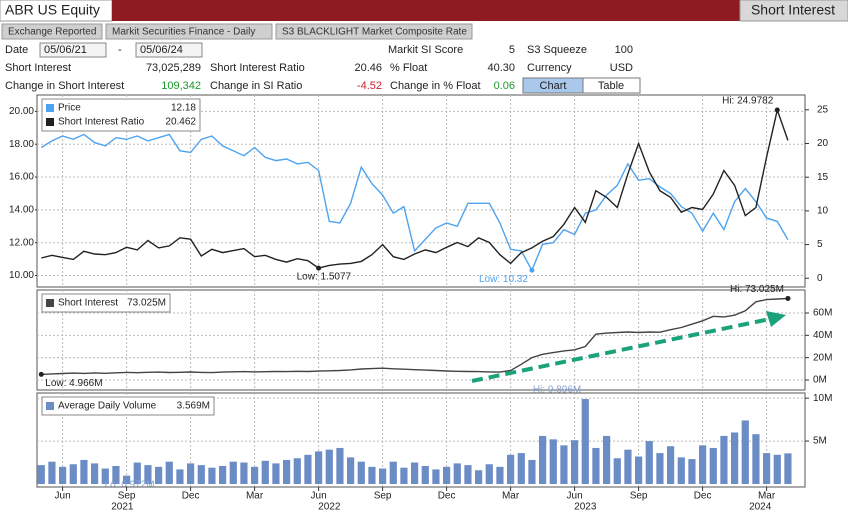  I want to click on x-tick-label: Mar, so click(511, 496).